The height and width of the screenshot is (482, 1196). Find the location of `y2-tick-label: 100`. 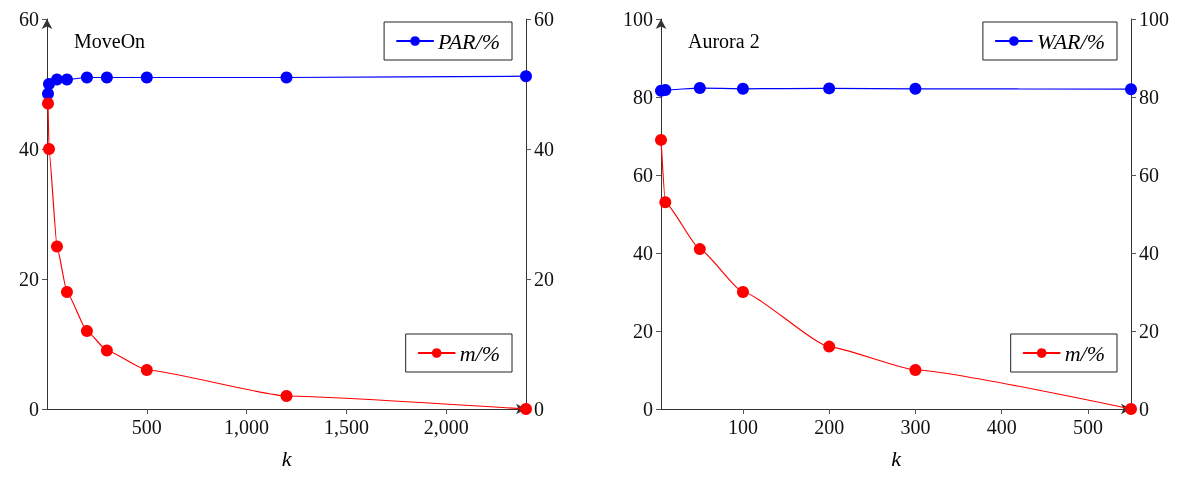

y2-tick-label: 100 is located at coordinates (1154, 19).